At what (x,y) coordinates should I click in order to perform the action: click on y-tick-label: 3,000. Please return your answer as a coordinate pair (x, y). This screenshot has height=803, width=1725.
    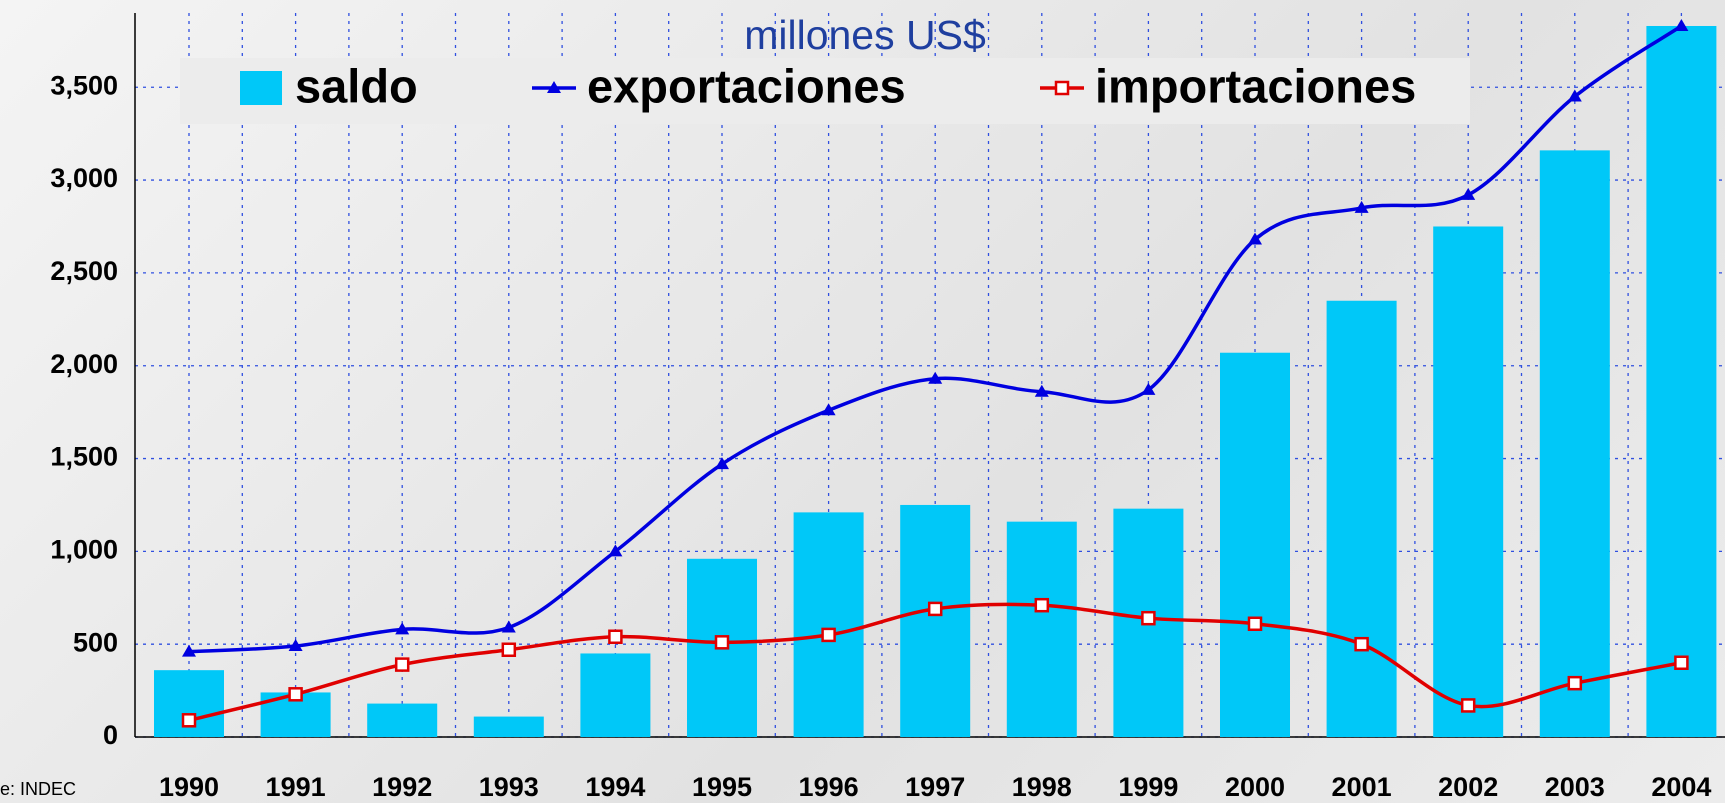
    Looking at the image, I should click on (84, 178).